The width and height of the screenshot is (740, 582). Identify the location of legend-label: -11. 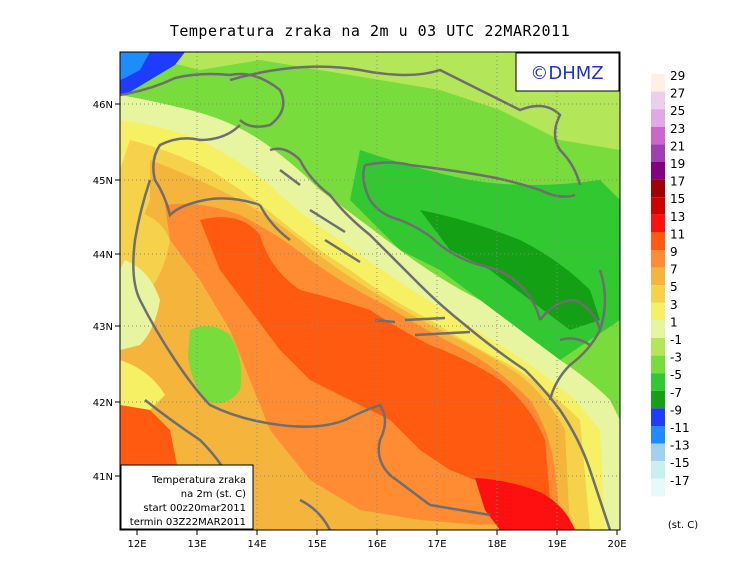
(680, 428).